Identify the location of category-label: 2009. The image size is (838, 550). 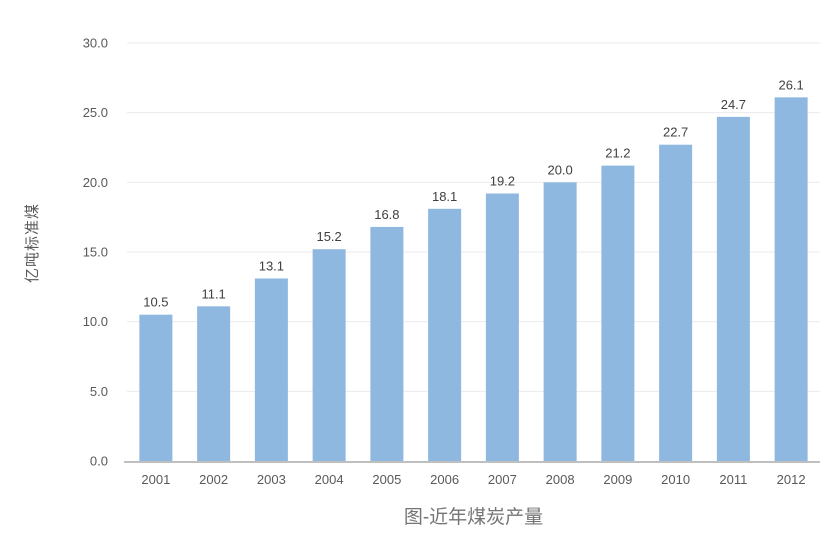
(617, 479).